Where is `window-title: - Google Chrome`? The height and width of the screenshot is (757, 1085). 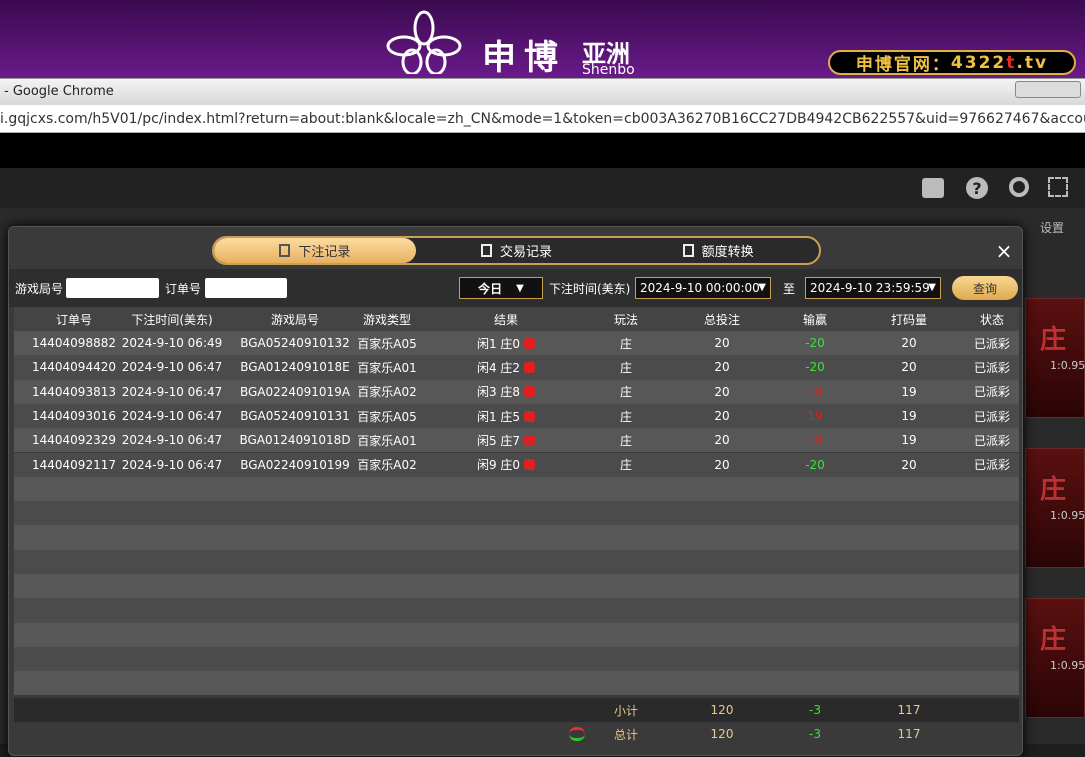 window-title: - Google Chrome is located at coordinates (59, 91).